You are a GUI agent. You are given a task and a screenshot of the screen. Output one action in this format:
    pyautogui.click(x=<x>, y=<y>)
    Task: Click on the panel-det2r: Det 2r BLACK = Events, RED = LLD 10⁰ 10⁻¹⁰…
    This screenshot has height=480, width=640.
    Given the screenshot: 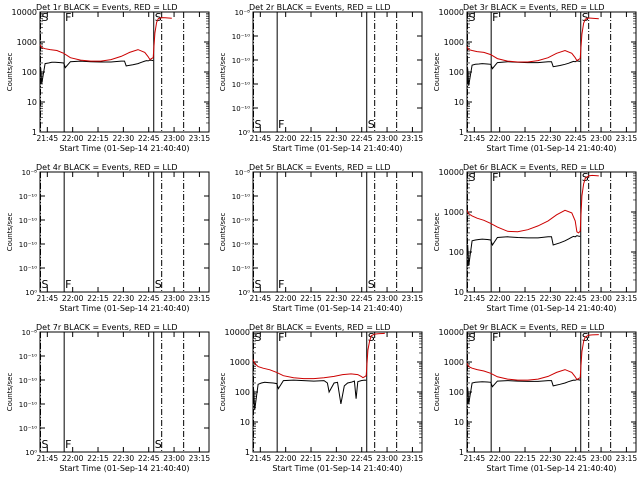 What is the action you would take?
    pyautogui.click(x=321, y=78)
    